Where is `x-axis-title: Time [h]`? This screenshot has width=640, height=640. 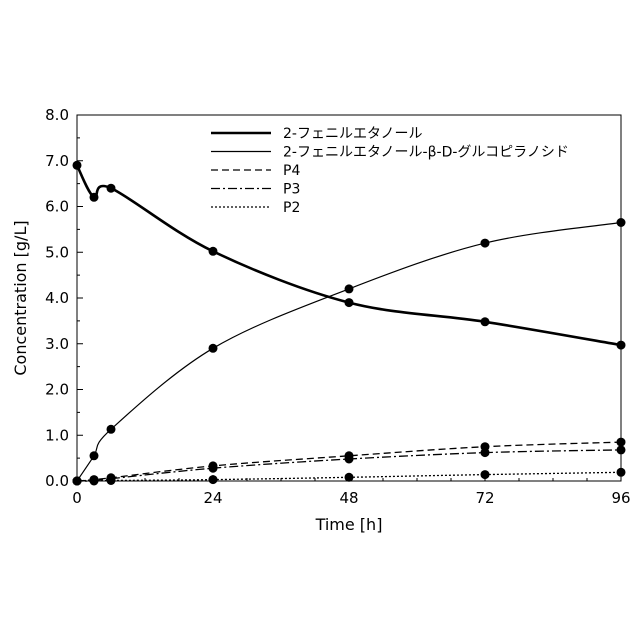
x-axis-title: Time [h] is located at coordinates (349, 524).